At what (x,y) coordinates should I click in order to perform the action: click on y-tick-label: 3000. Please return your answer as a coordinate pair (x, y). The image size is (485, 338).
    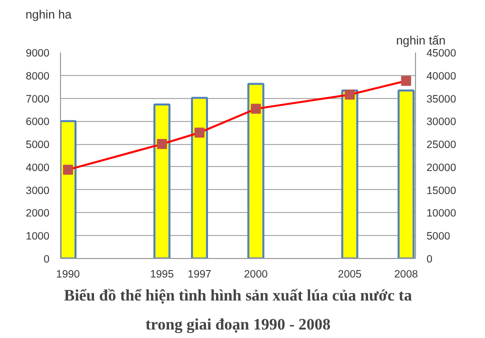
    Looking at the image, I should click on (38, 190).